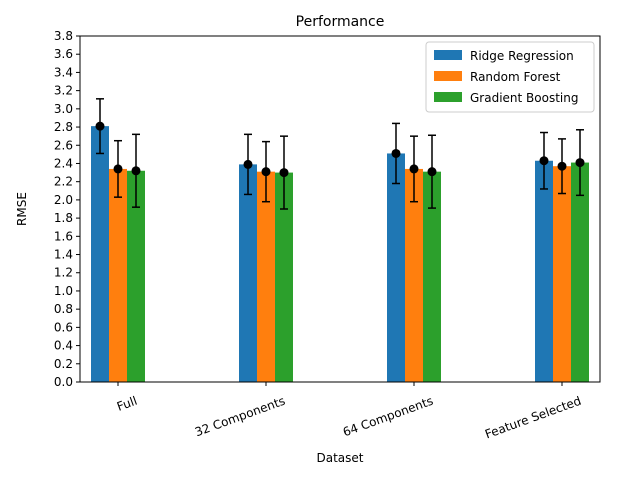 The height and width of the screenshot is (484, 640). Describe the element at coordinates (63, 109) in the screenshot. I see `y-tick-label-15: 3.0` at that location.